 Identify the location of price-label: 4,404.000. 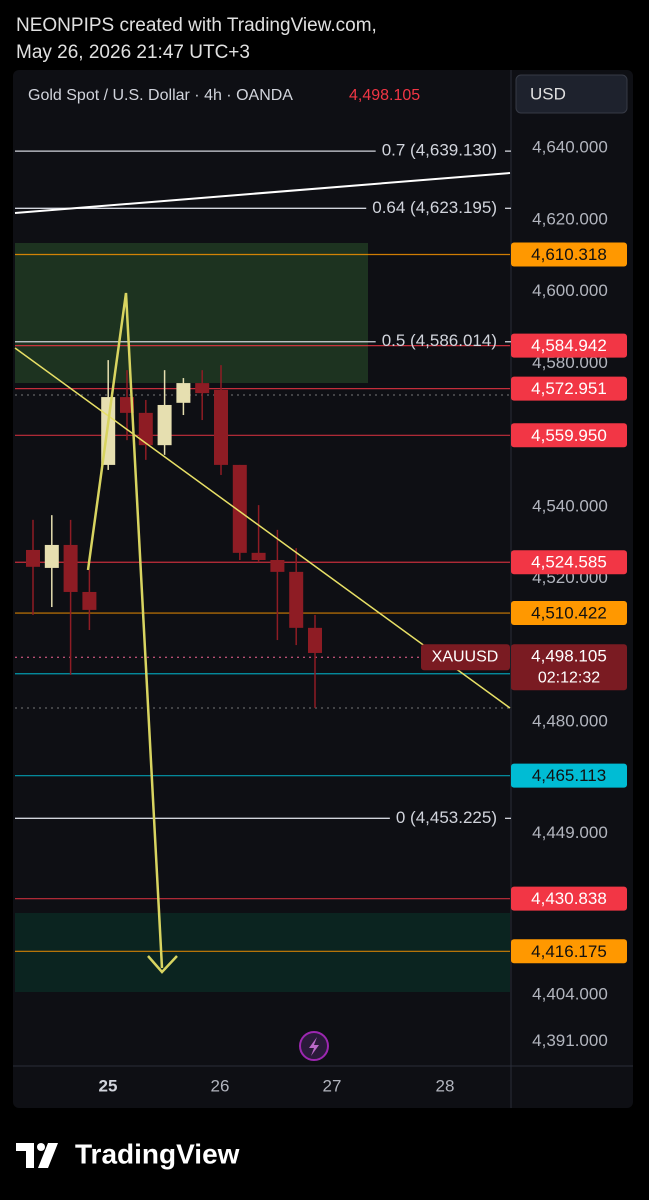
(570, 993).